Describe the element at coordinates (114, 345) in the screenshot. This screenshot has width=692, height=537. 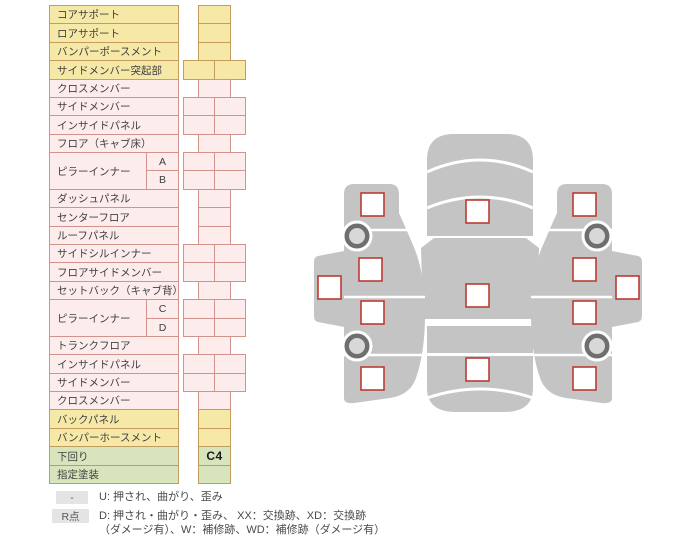
I see `row-label: トランクフロア` at that location.